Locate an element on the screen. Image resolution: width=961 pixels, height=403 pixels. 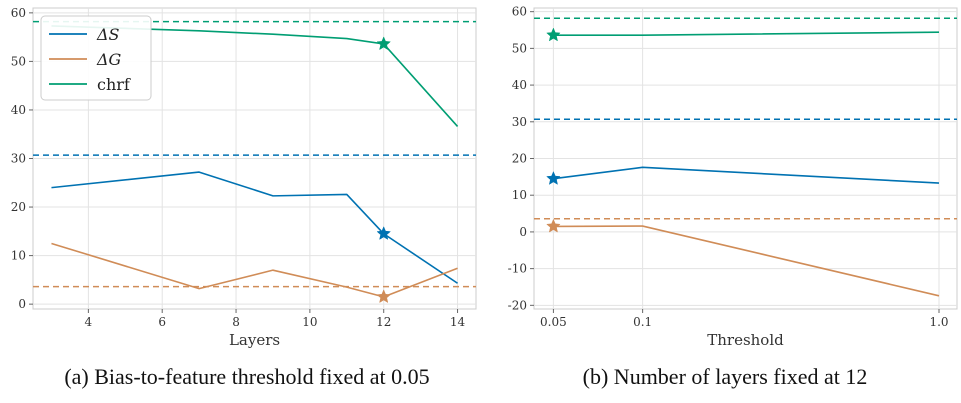
legend: ΔS ΔG chrf is located at coordinates (96, 58).